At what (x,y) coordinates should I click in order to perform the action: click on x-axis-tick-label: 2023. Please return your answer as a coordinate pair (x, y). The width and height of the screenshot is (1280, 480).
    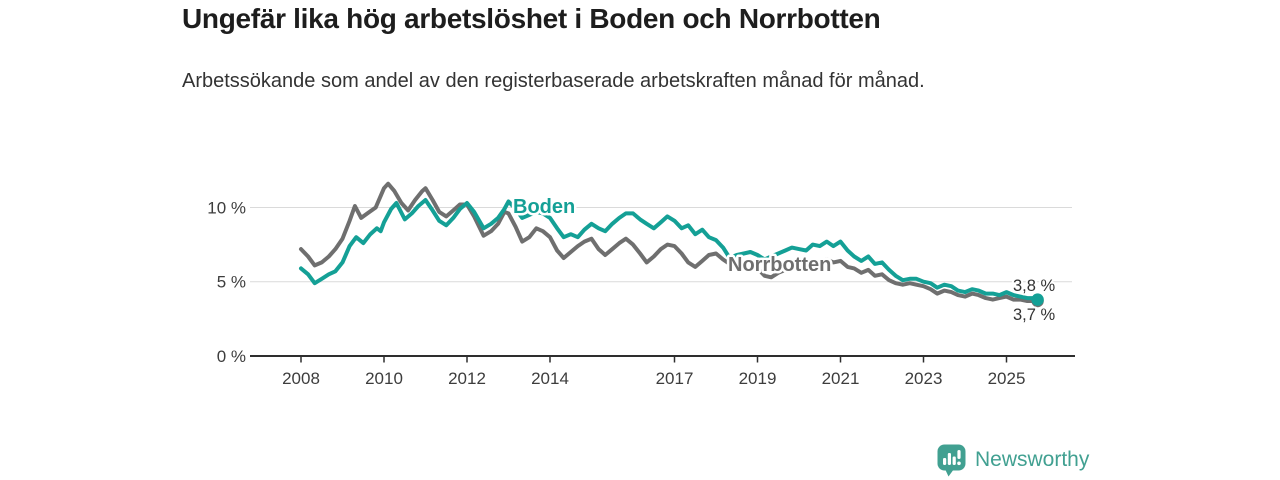
    Looking at the image, I should click on (924, 378).